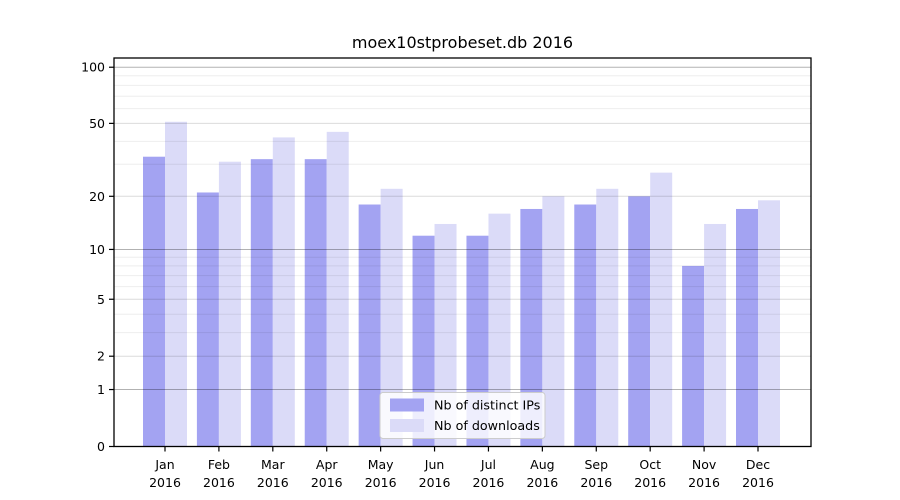 This screenshot has width=900, height=500. What do you see at coordinates (585, 325) in the screenshot?
I see `bar-distinct-ips-sep` at bounding box center [585, 325].